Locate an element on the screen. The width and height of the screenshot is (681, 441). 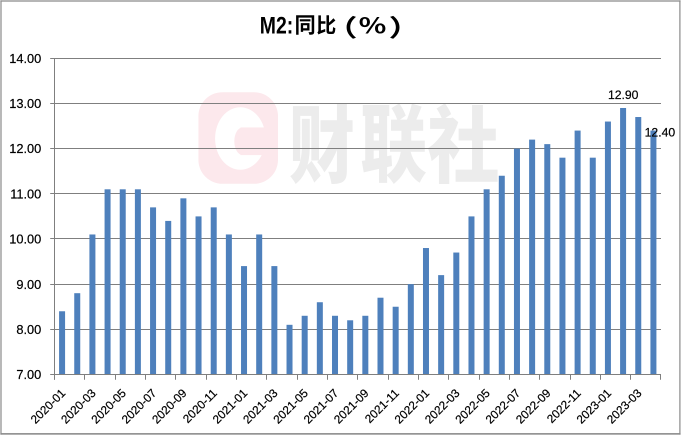
svg-text: 9.00 is located at coordinates (28, 284).